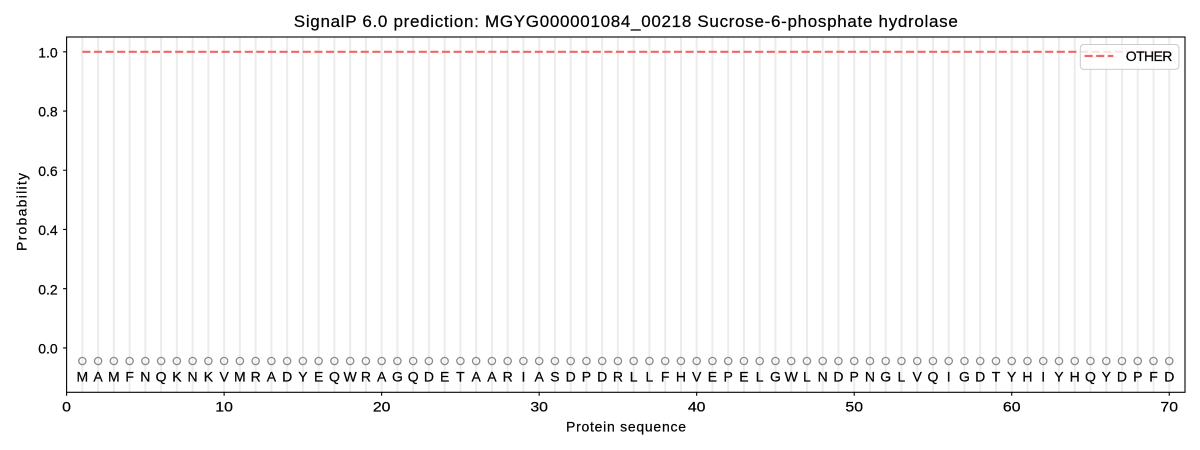 This screenshot has width=1200, height=450. I want to click on svg-text: 1.0, so click(48, 52).